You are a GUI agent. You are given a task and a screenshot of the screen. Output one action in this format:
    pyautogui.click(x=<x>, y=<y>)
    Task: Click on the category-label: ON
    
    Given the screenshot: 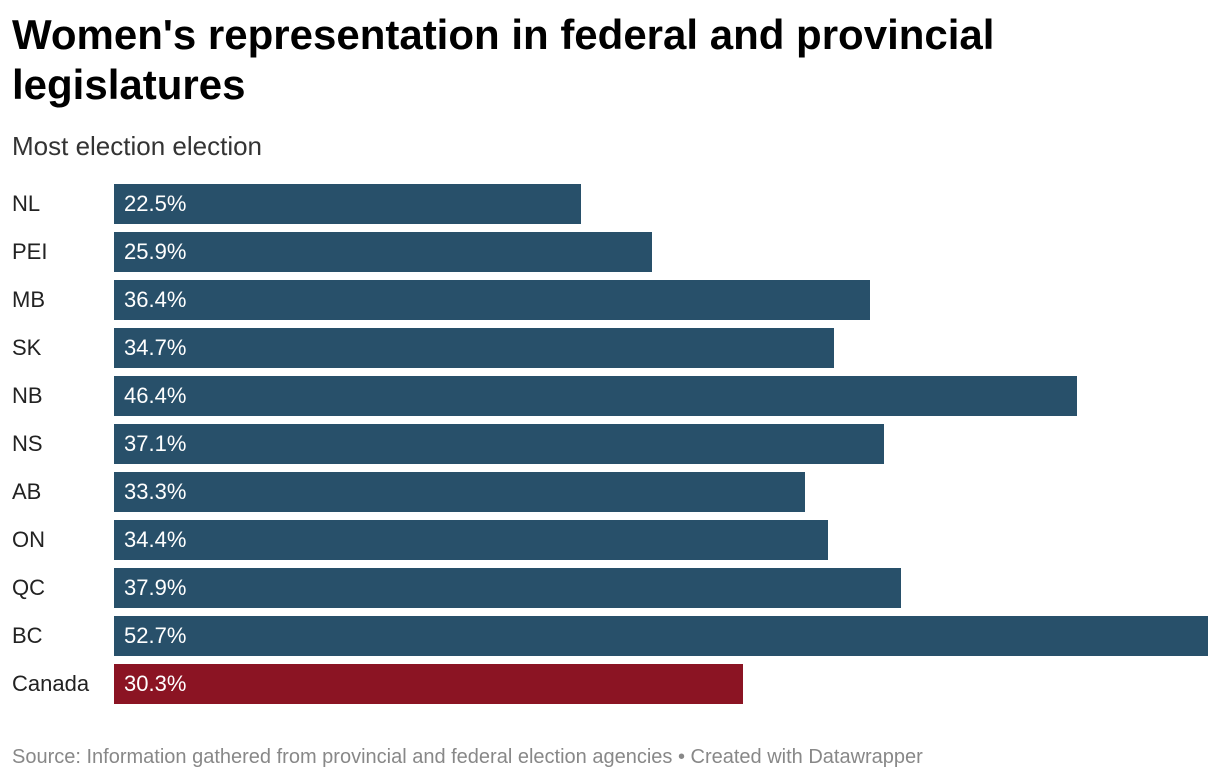 What is the action you would take?
    pyautogui.click(x=28, y=539)
    